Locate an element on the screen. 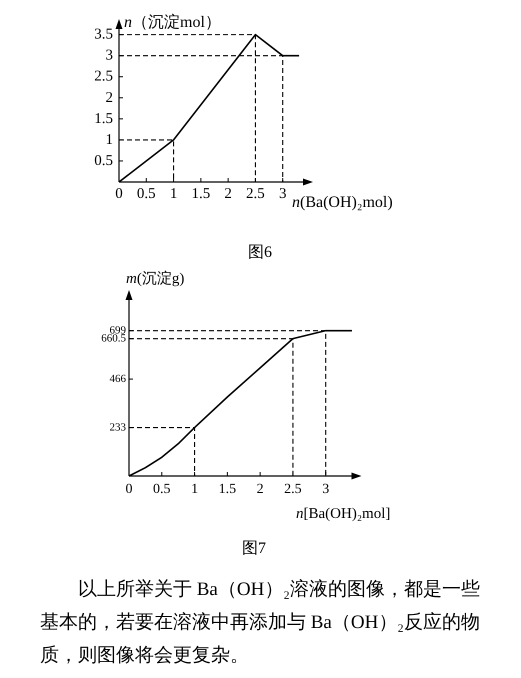 The height and width of the screenshot is (678, 521). y-tick-label: 2 is located at coordinates (109, 98).